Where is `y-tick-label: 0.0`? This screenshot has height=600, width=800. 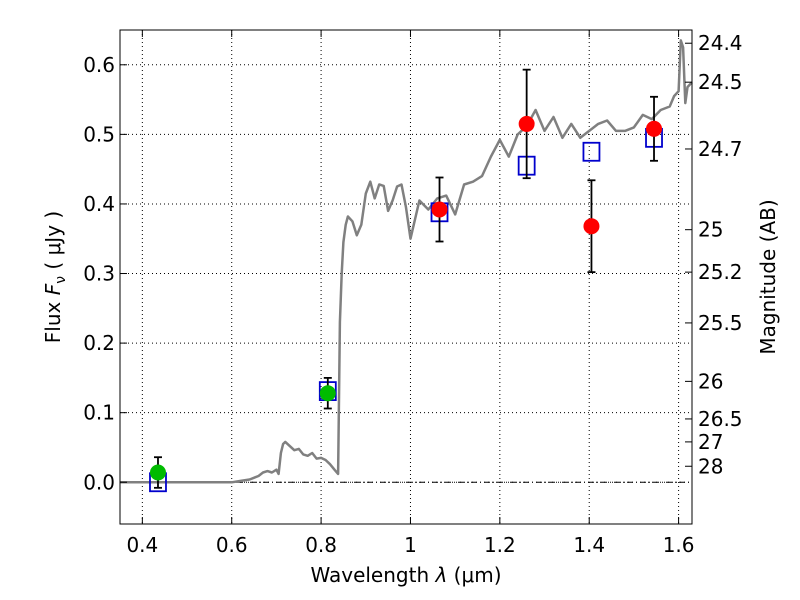
y-tick-label: 0.0 is located at coordinates (99, 482).